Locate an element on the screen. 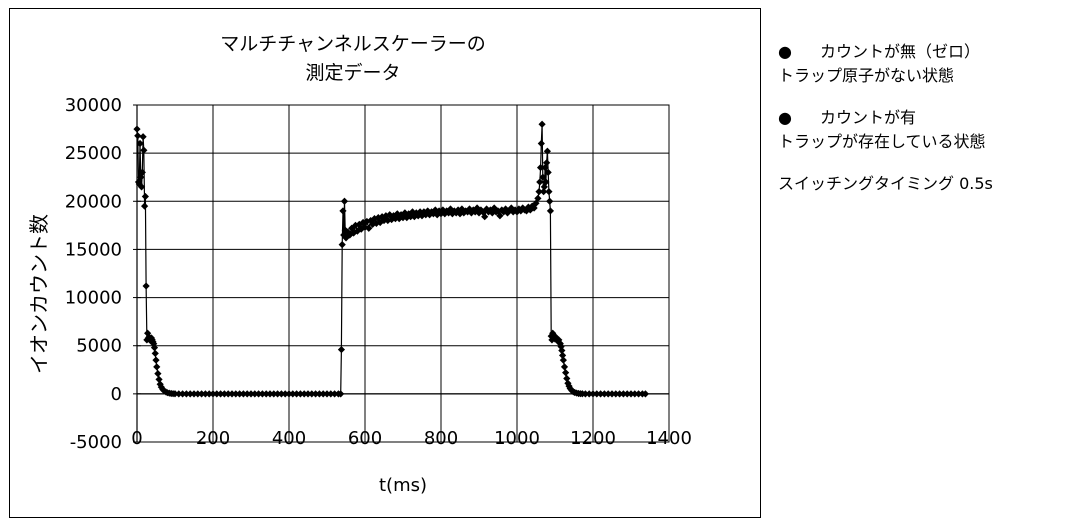 This screenshot has height=518, width=1079. y-tick-label: 15000 is located at coordinates (93, 249).